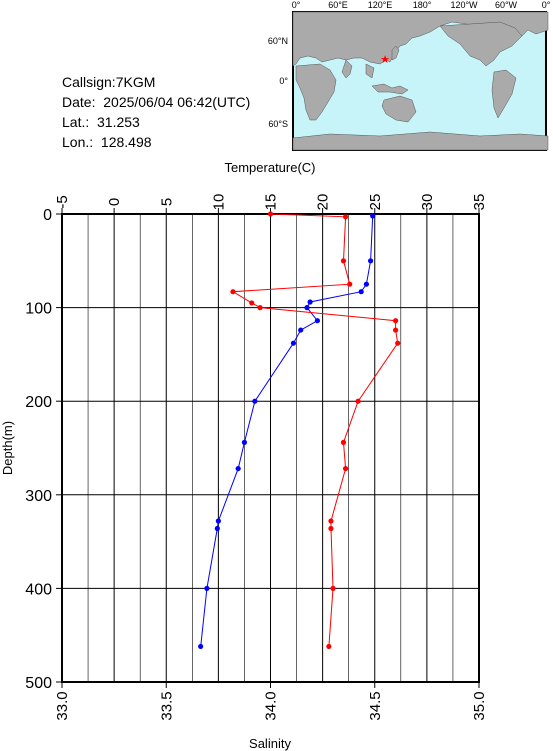 The width and height of the screenshot is (553, 751). What do you see at coordinates (375, 202) in the screenshot?
I see `temperature-tick-label: 25` at bounding box center [375, 202].